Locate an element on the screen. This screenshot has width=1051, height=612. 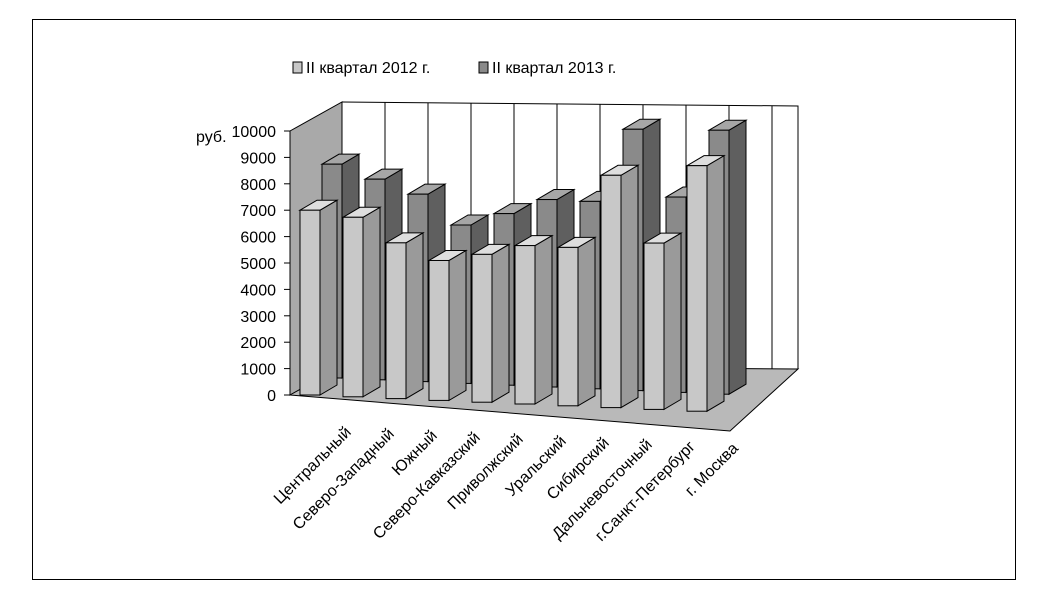
y-tick-label: 2000 is located at coordinates (258, 343).